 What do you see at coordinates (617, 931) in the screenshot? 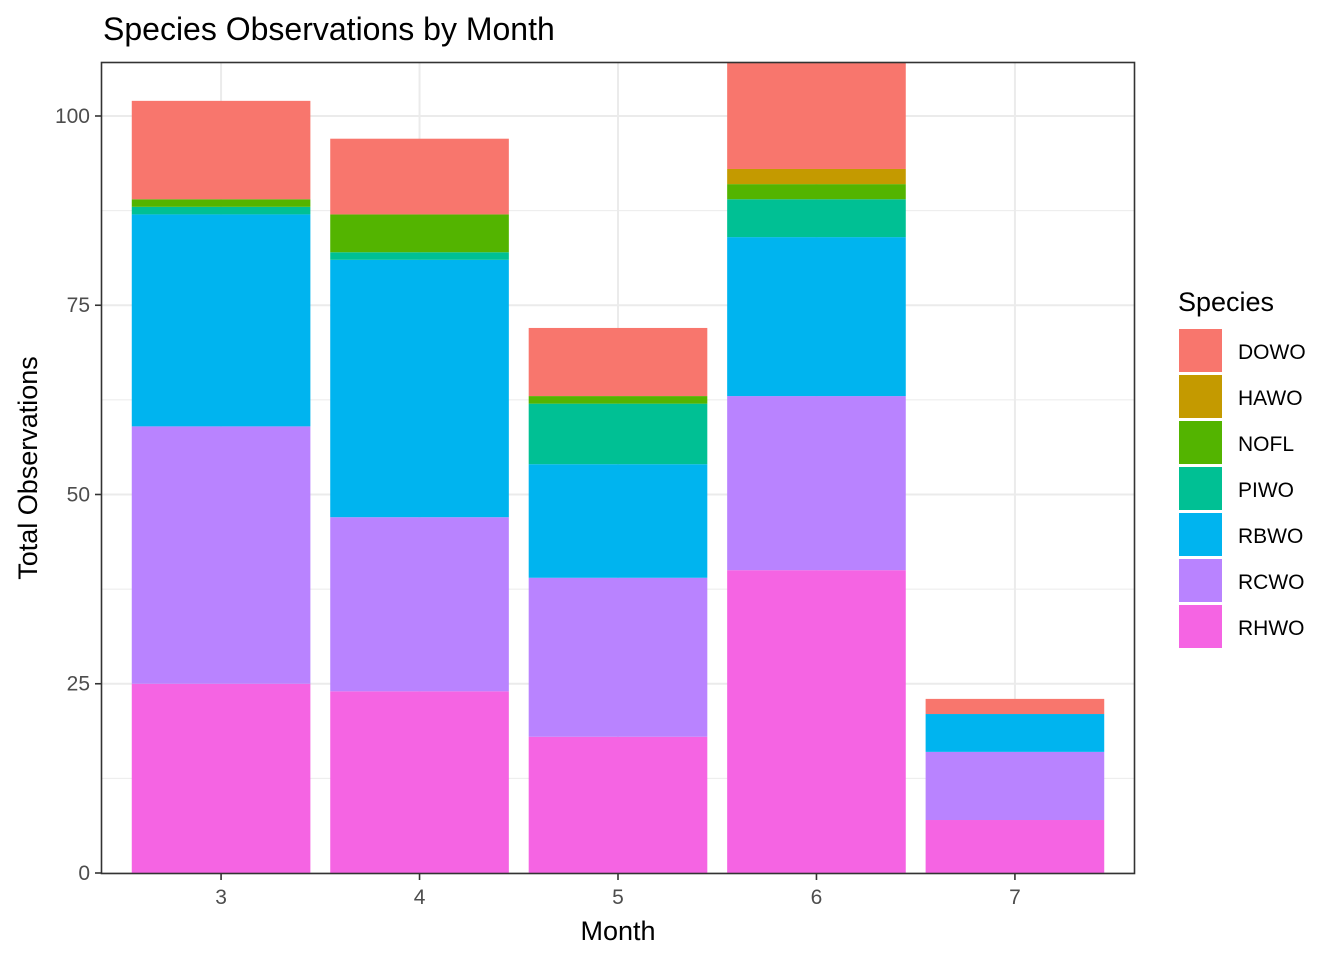
I see `x-axis-label: Month` at bounding box center [617, 931].